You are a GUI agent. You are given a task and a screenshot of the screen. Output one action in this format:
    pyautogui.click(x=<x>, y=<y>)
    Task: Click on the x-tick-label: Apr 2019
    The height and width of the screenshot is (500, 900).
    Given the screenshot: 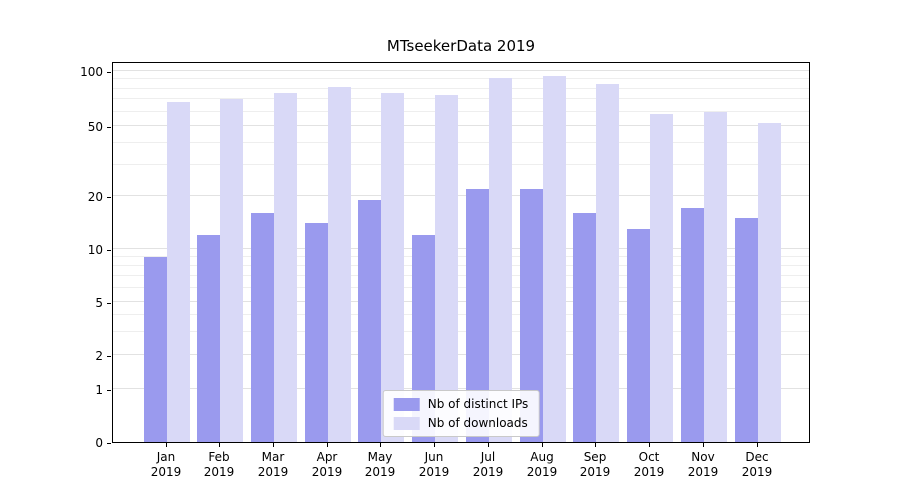 What is the action you would take?
    pyautogui.click(x=327, y=464)
    